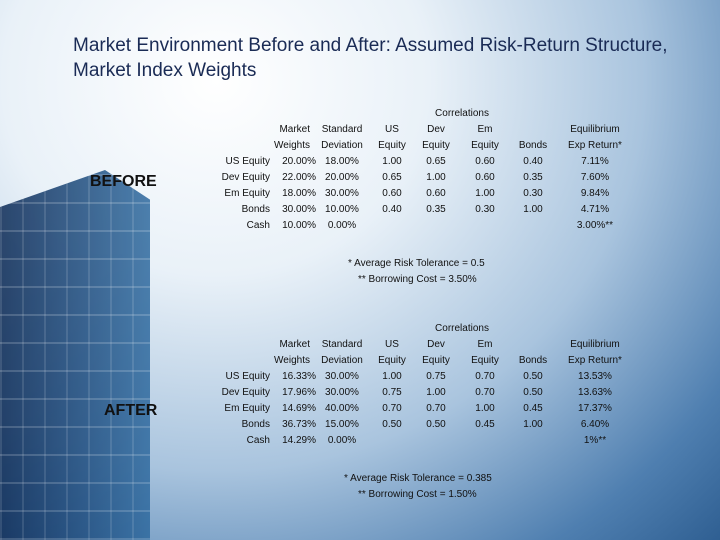 The width and height of the screenshot is (720, 540). Describe the element at coordinates (533, 161) in the screenshot. I see `corr-bonds-cell: 0.40` at that location.